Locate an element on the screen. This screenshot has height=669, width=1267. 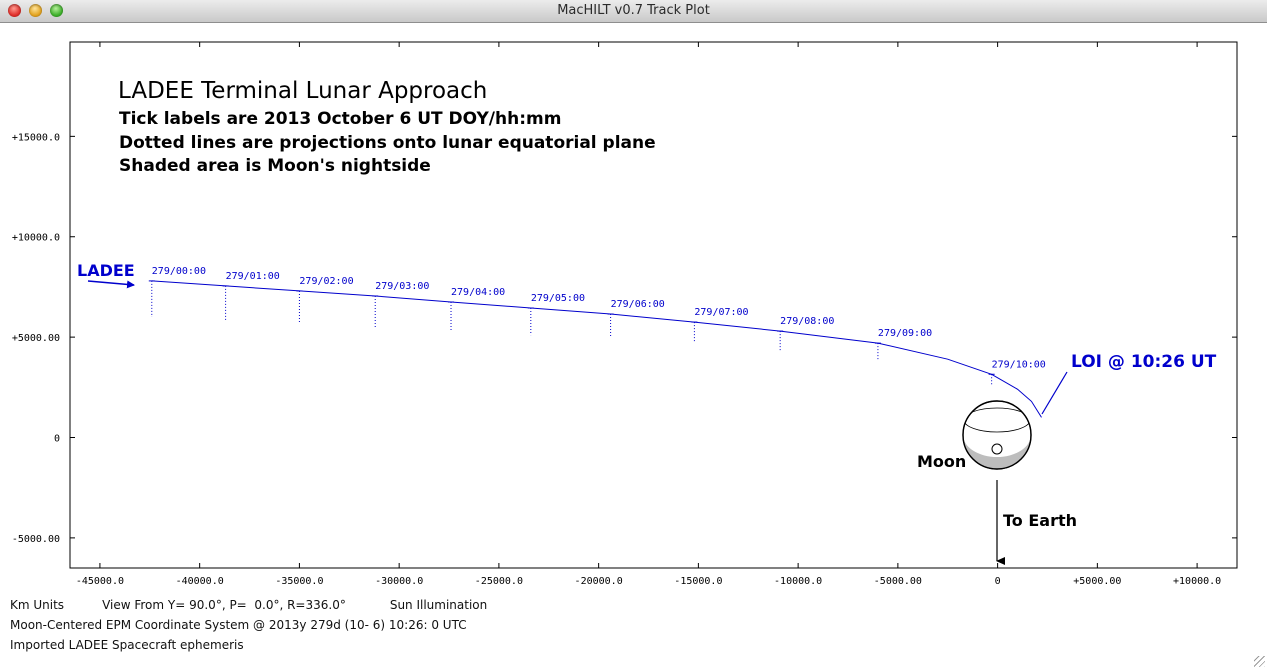
x-tick-label: -15000.0 is located at coordinates (698, 581).